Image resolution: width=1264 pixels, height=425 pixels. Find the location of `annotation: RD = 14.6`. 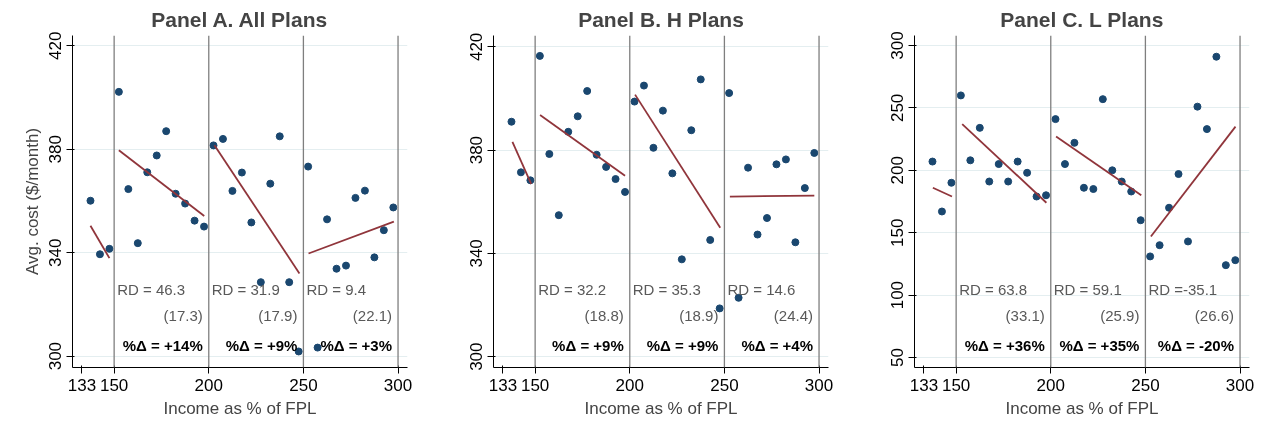

annotation: RD = 14.6 is located at coordinates (761, 289).